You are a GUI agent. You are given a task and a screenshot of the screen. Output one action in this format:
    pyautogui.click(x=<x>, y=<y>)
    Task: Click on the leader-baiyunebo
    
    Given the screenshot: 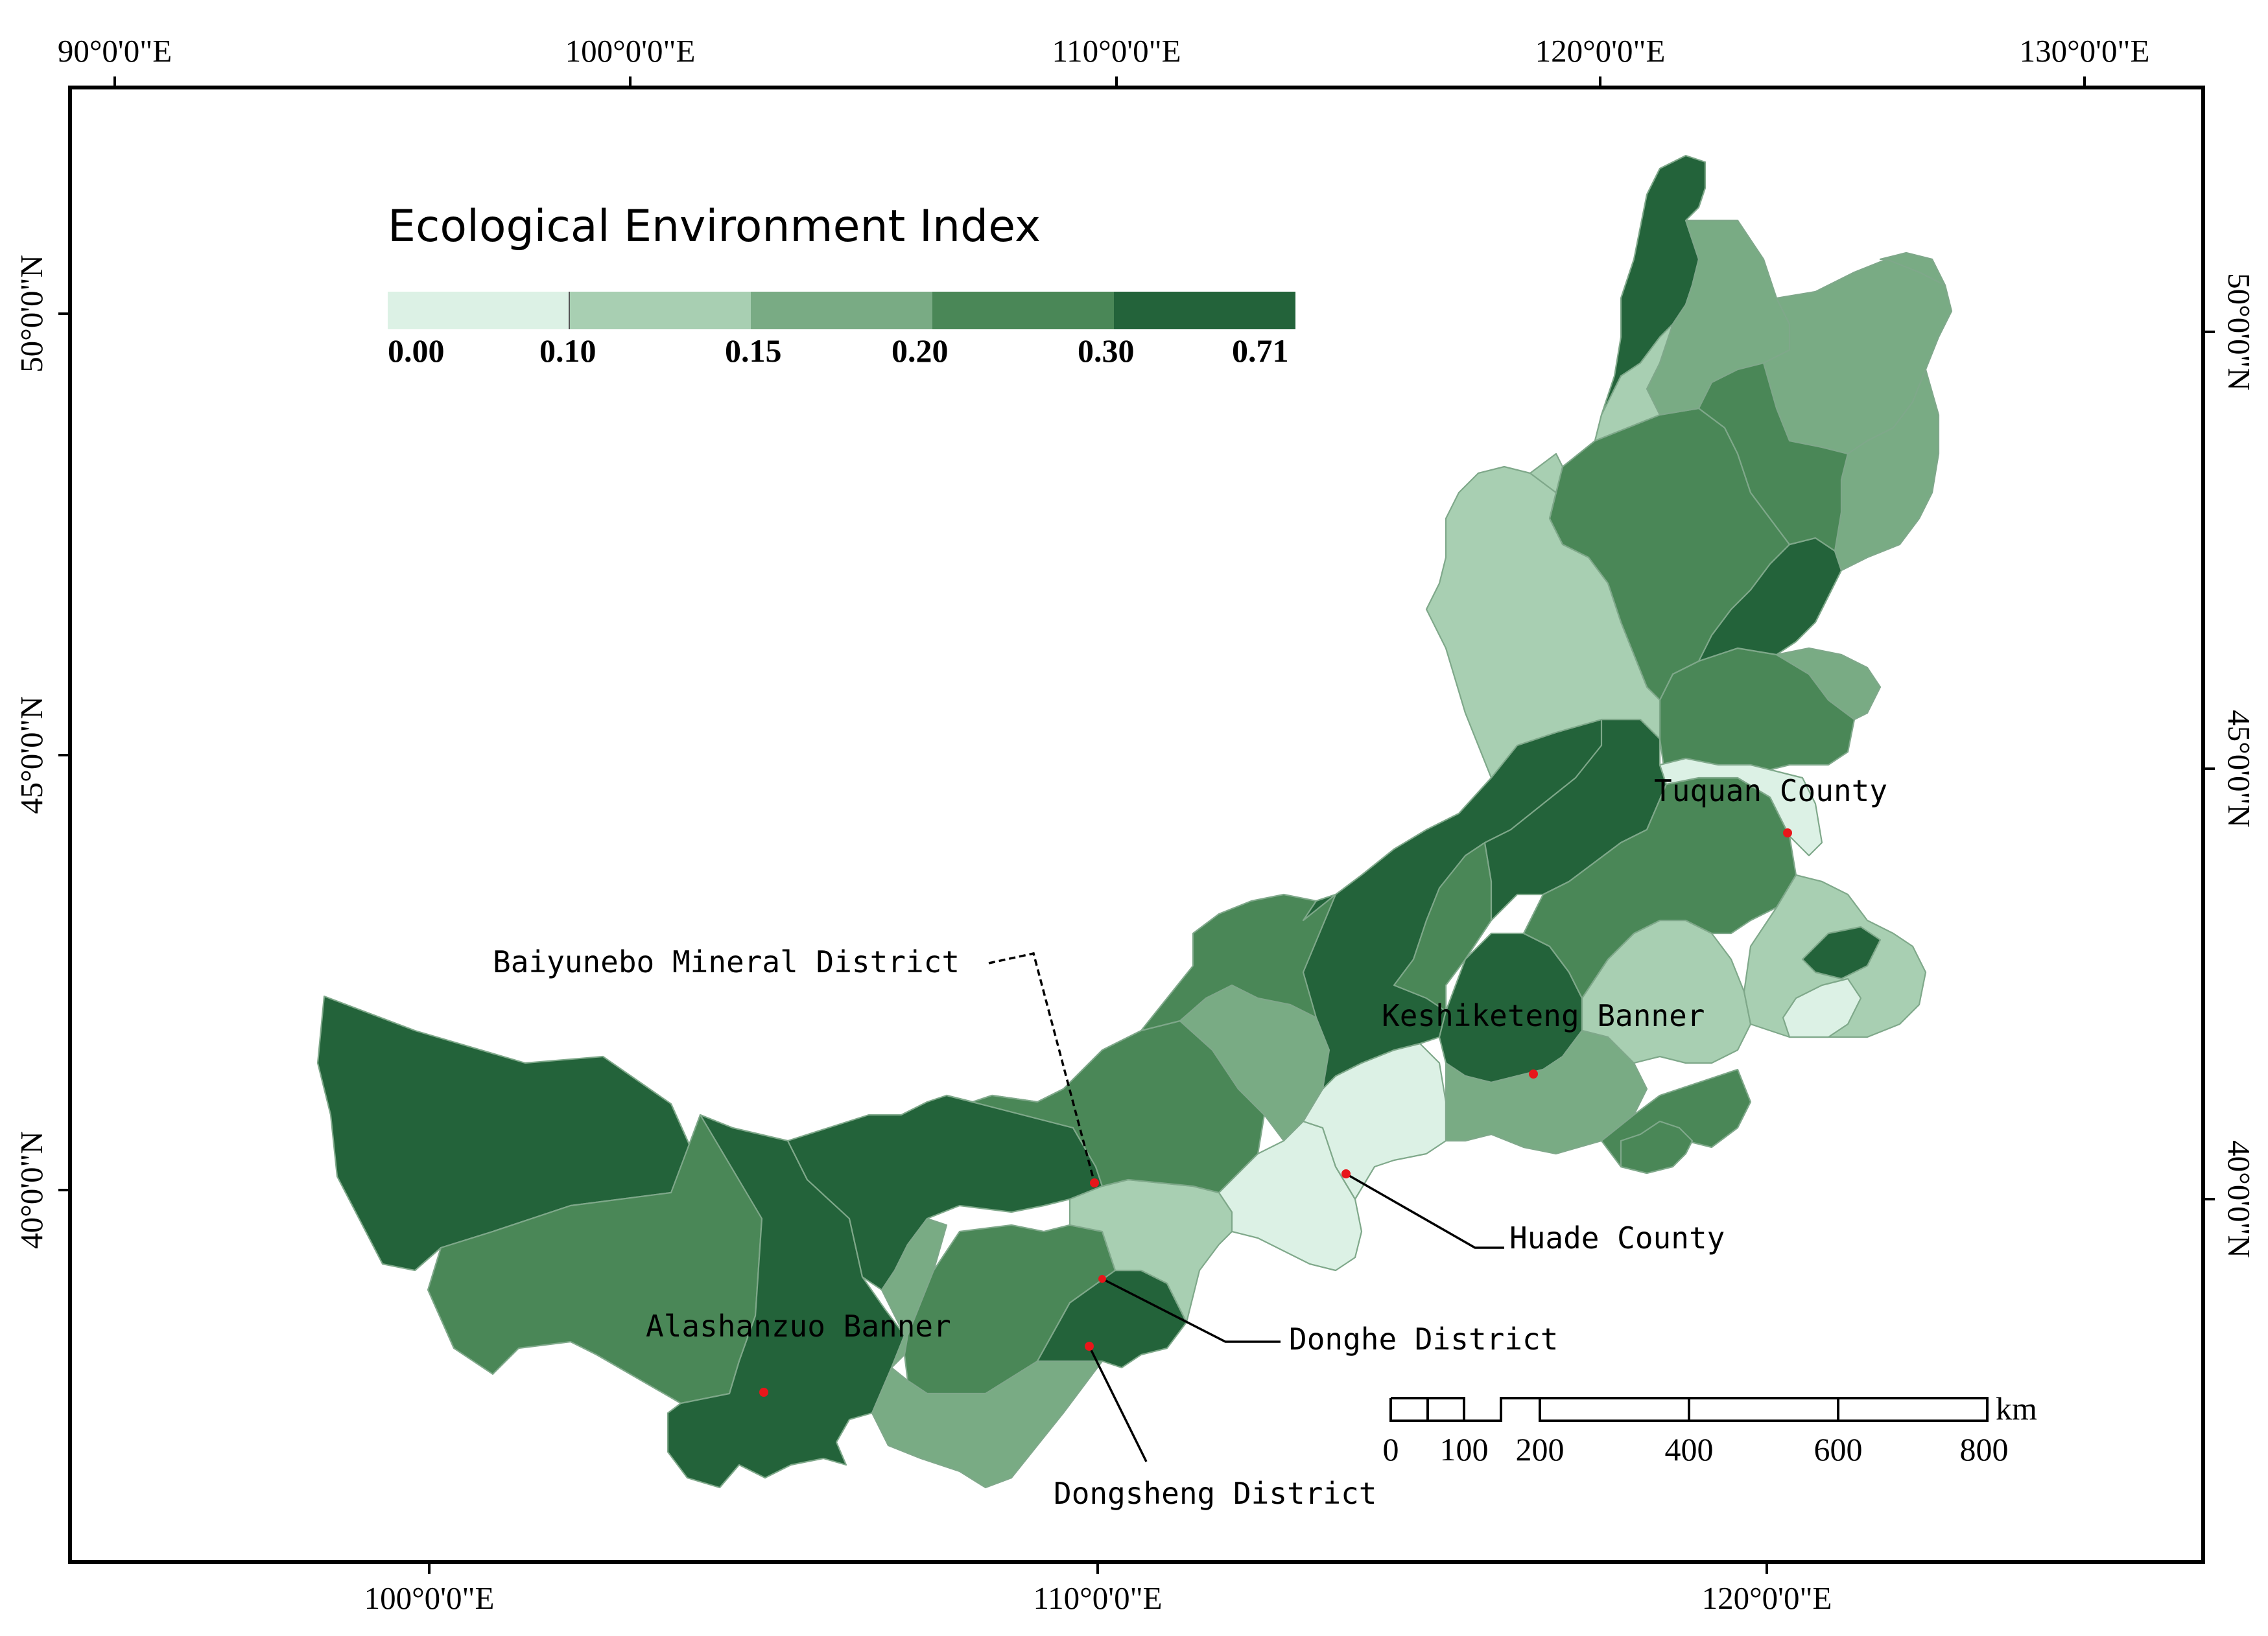 What is the action you would take?
    pyautogui.click(x=1042, y=1068)
    